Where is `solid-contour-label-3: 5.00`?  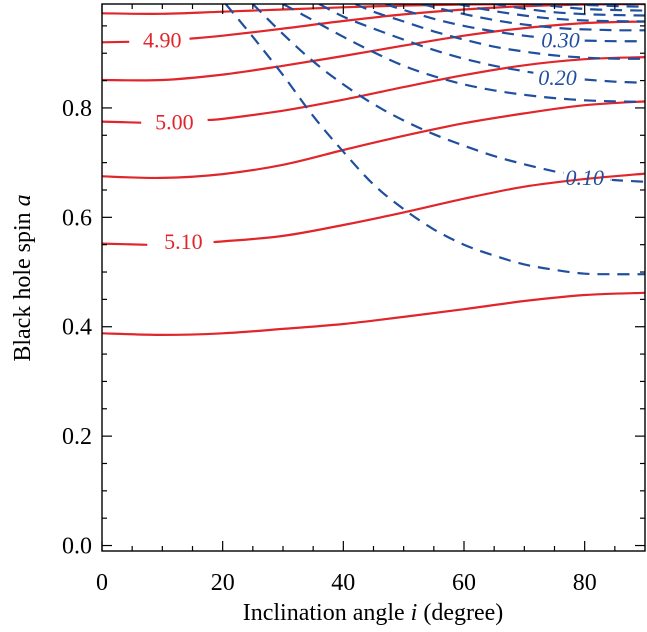
solid-contour-label-3: 5.00 is located at coordinates (174, 122).